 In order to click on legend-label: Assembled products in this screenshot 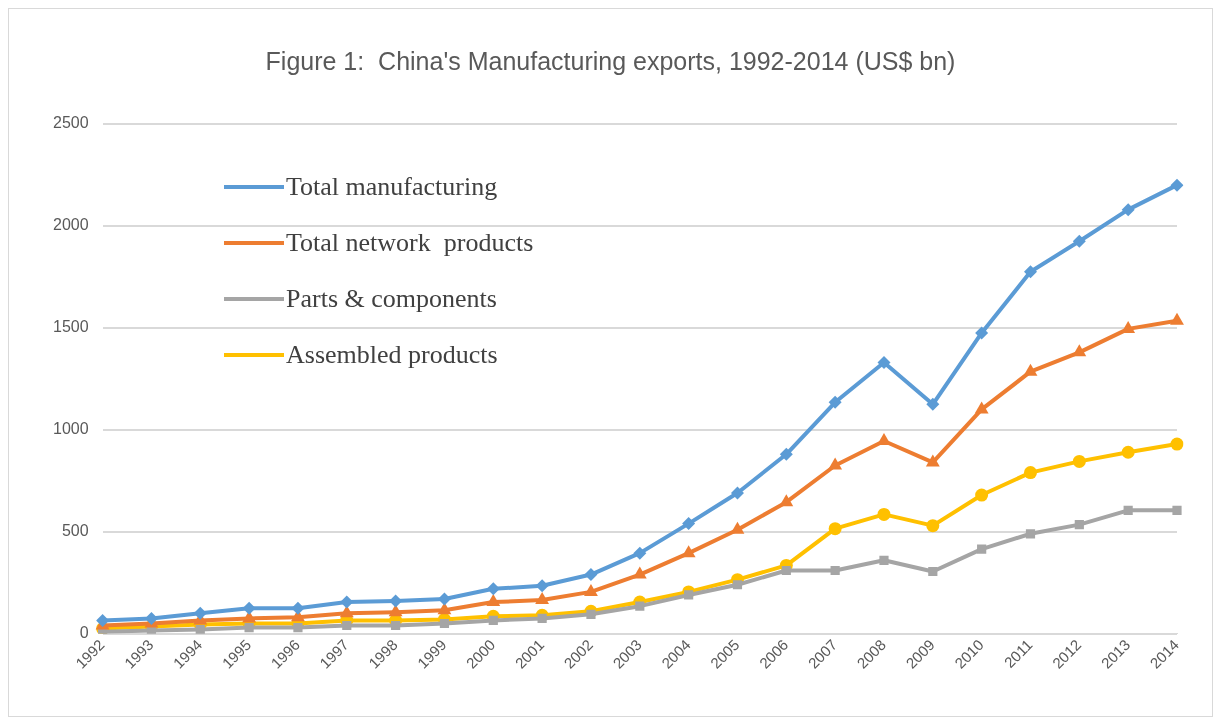, I will do `click(392, 355)`.